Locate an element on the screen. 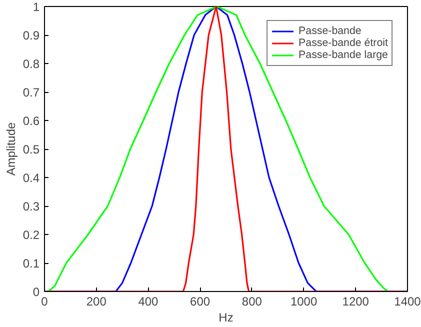  y-tick-label: 0.8 is located at coordinates (31, 64).